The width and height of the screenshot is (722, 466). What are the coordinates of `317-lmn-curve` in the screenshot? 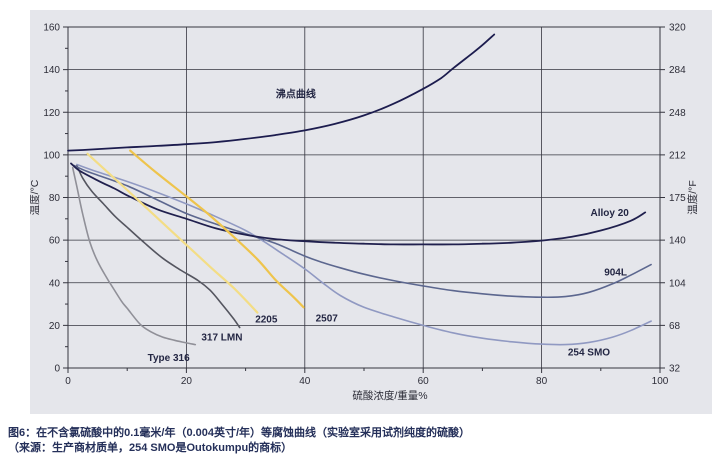 It's located at (158, 246).